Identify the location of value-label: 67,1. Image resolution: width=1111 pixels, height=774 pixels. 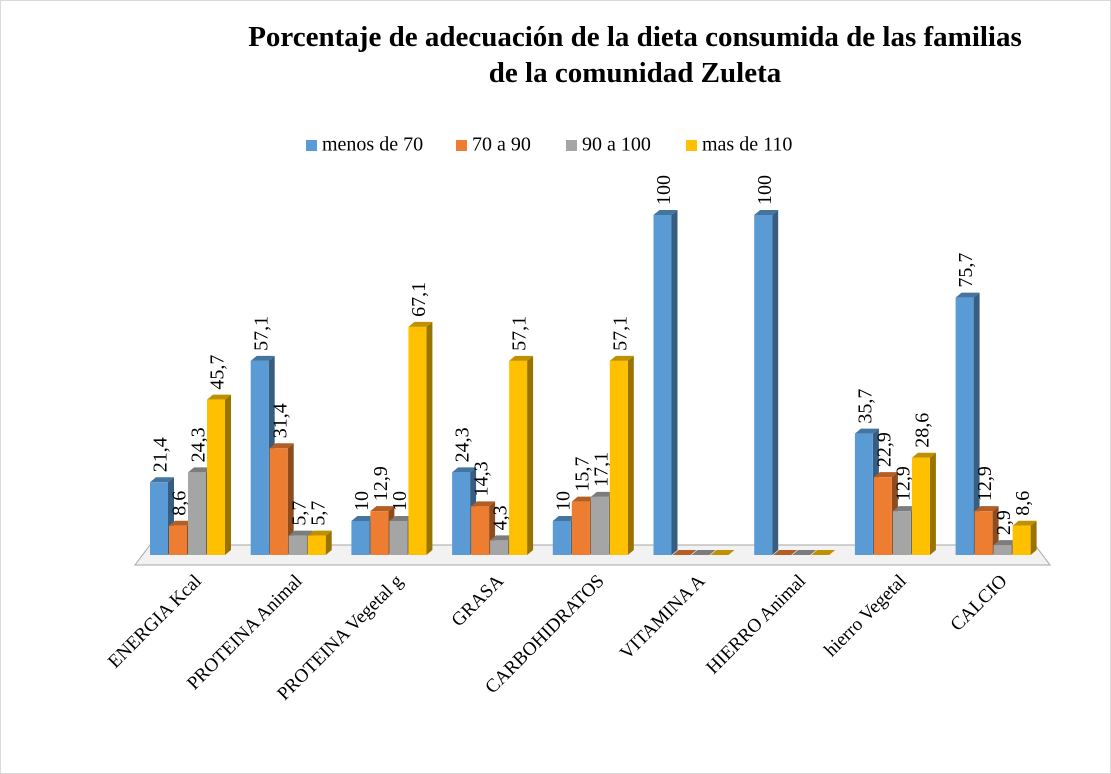
(419, 299).